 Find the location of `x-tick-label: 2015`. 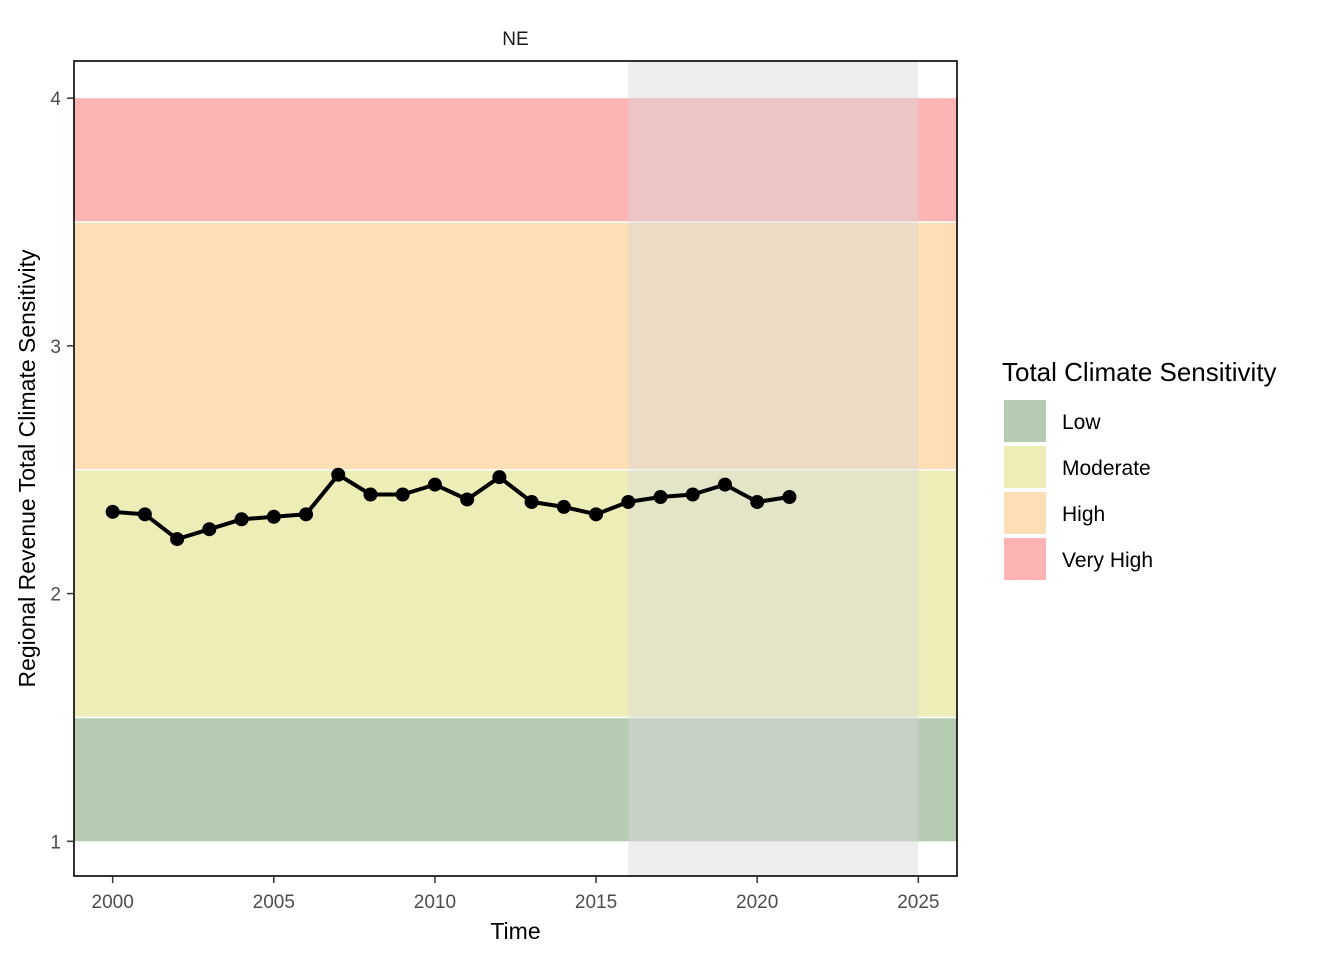

x-tick-label: 2015 is located at coordinates (596, 902).